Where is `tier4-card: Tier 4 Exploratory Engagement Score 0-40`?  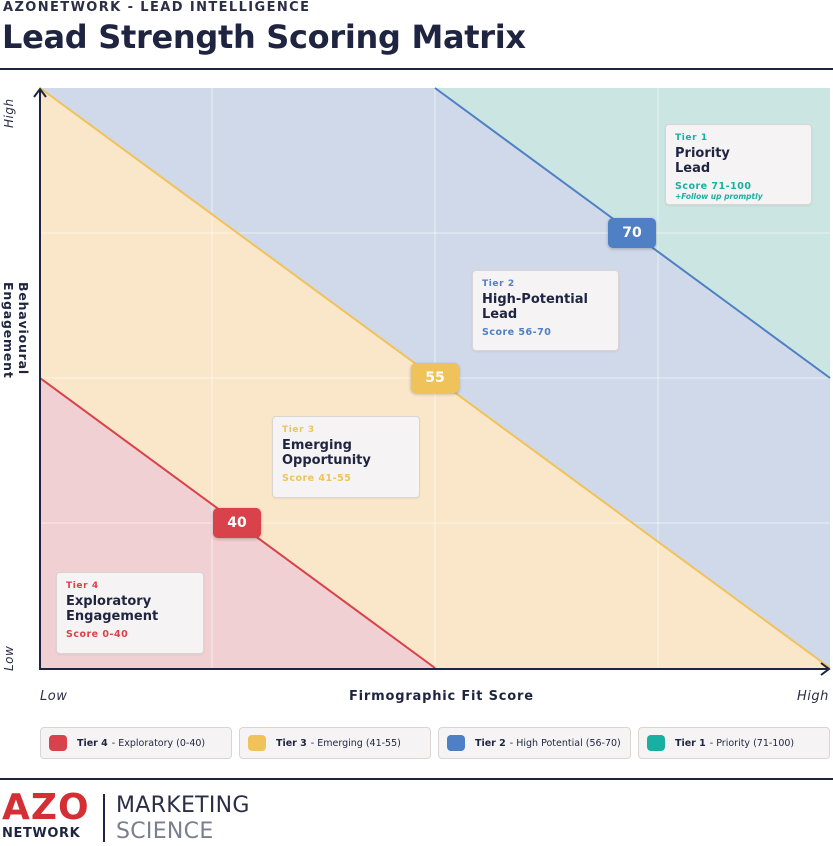
tier4-card: Tier 4 Exploratory Engagement Score 0-40 is located at coordinates (130, 613).